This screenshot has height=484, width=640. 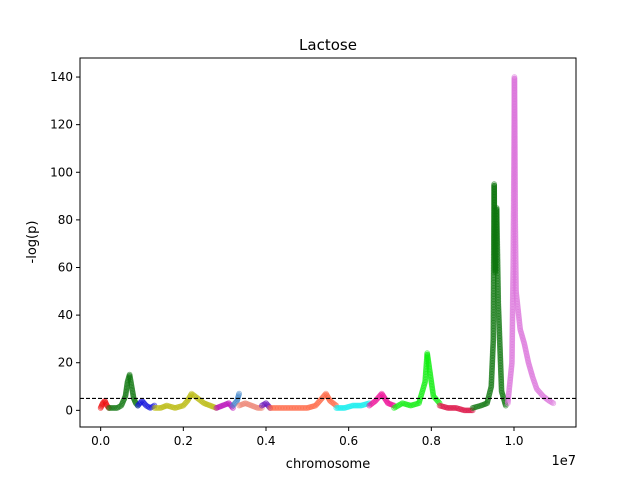 What do you see at coordinates (61, 77) in the screenshot?
I see `y-tick-label: 140` at bounding box center [61, 77].